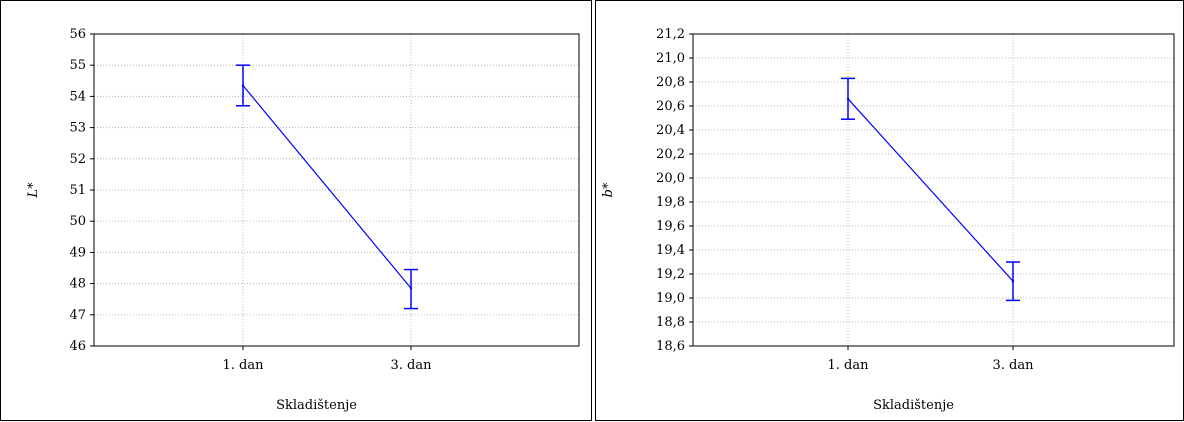 This screenshot has height=422, width=1184. What do you see at coordinates (77, 284) in the screenshot?
I see `y-tick-label: 48` at bounding box center [77, 284].